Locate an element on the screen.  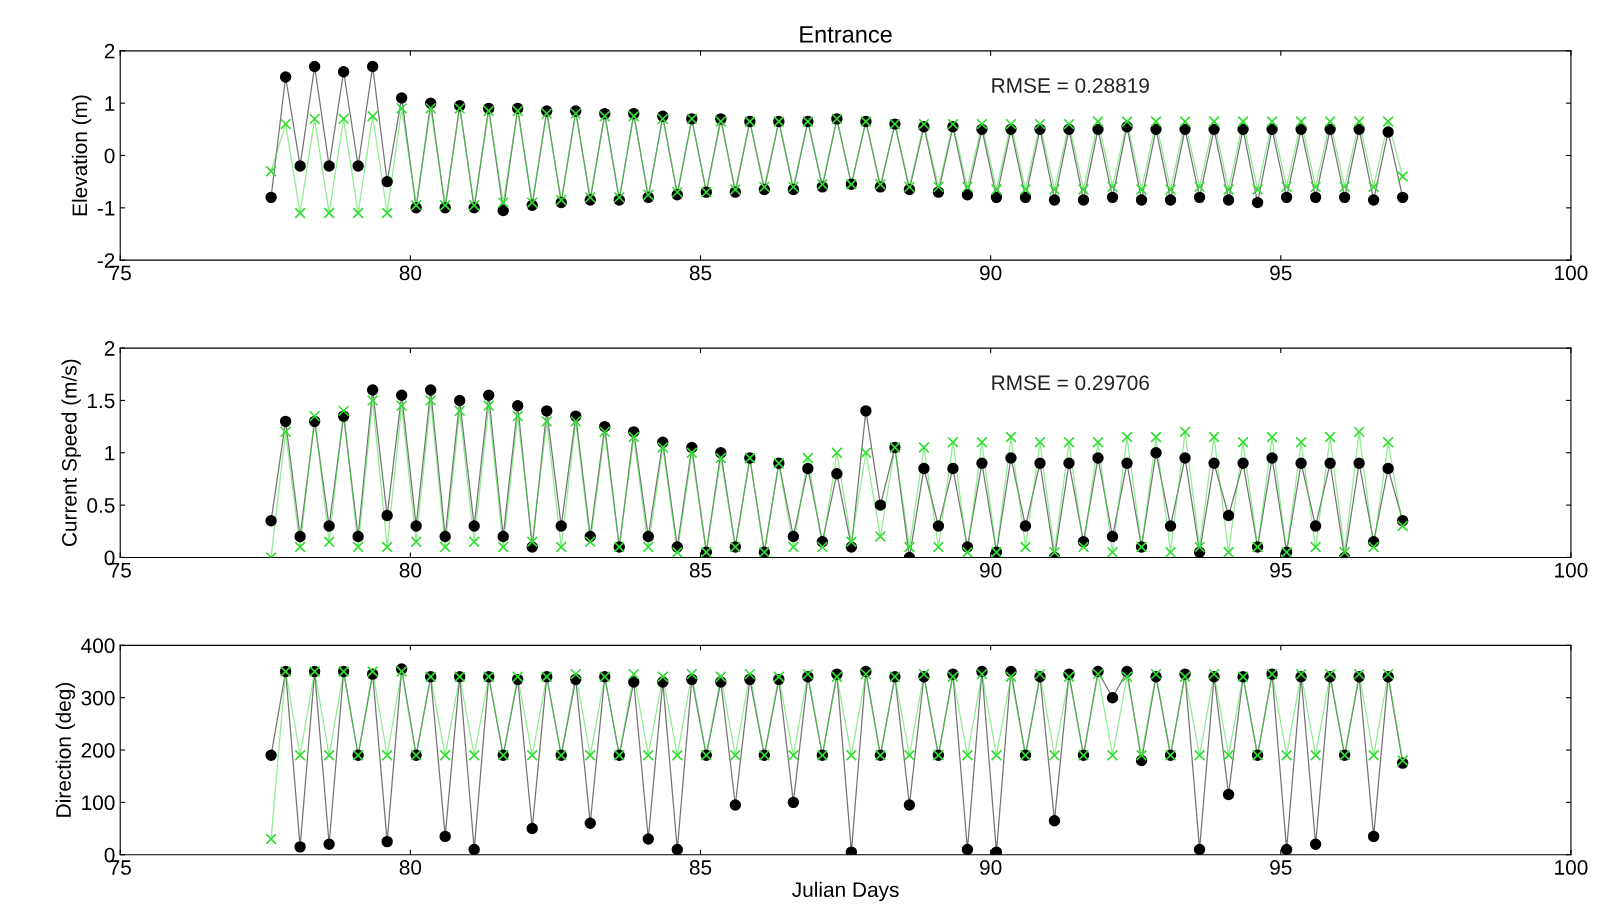
y-tick-label: 300 is located at coordinates (98, 698).